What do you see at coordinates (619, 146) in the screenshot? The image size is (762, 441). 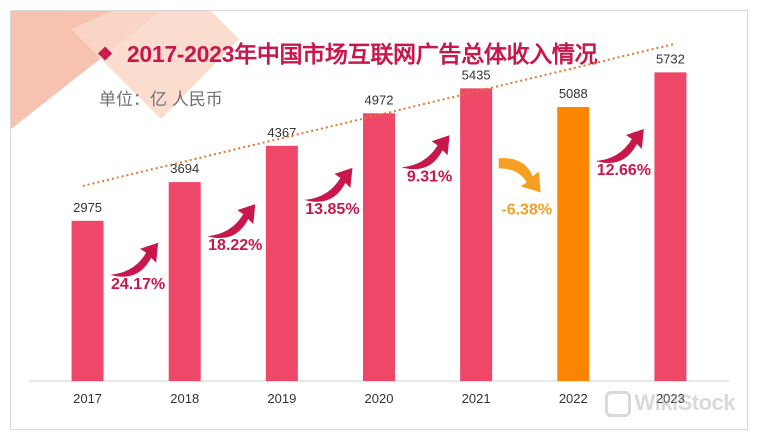 I see `growth-arrow-up-icon-2023` at bounding box center [619, 146].